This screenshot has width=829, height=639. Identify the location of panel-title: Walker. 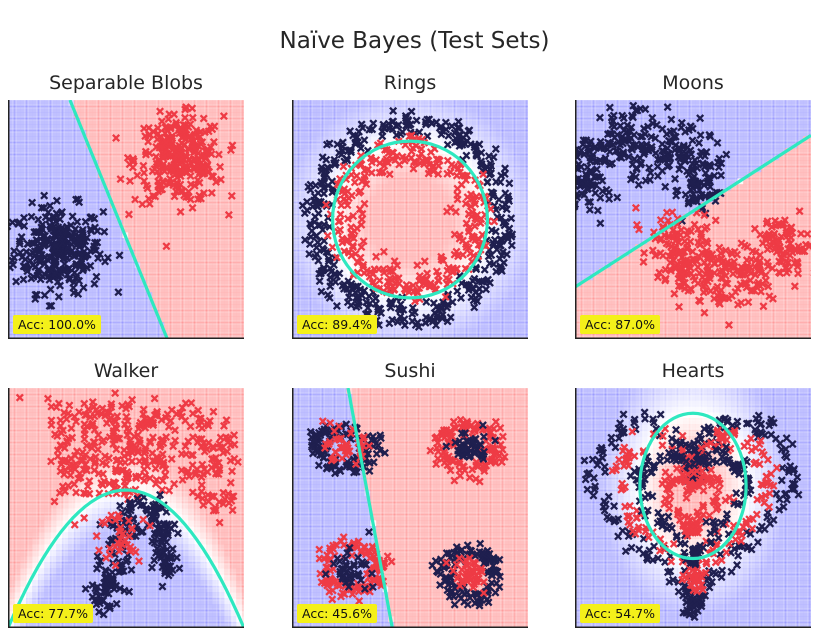
(126, 371).